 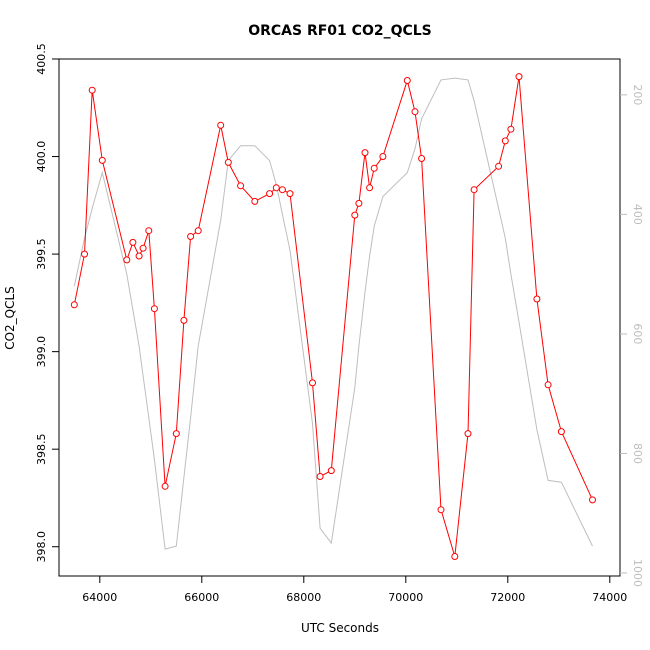 I want to click on x-axis-label: UTC Seconds, so click(x=340, y=628).